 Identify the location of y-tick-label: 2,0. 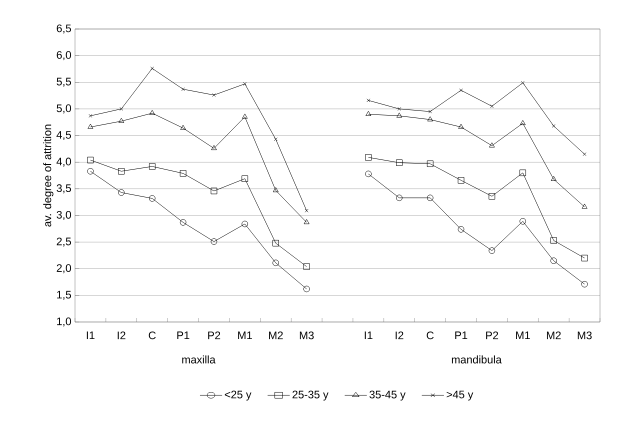
(64, 269).